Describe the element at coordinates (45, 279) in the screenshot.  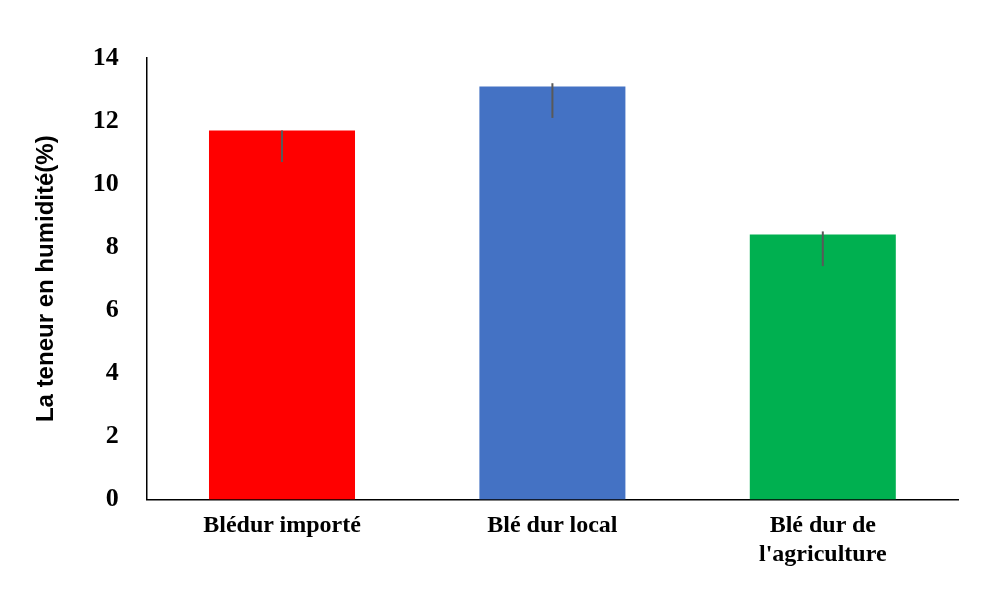
I see `y-axis-title: La teneur en humidité(%)` at that location.